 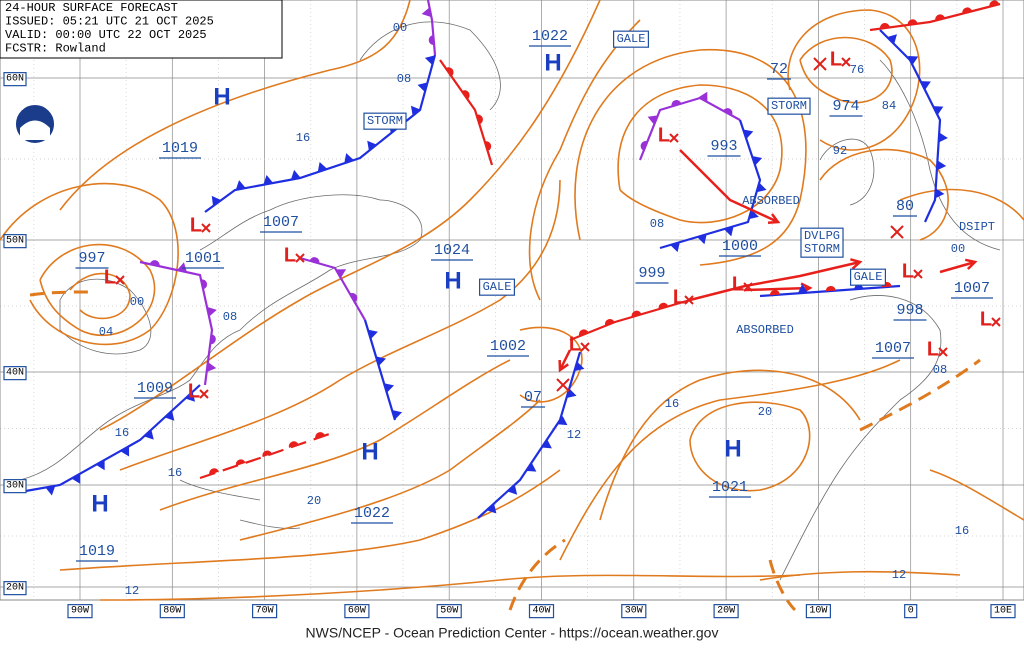 I want to click on isobar-label: 12, so click(x=132, y=591).